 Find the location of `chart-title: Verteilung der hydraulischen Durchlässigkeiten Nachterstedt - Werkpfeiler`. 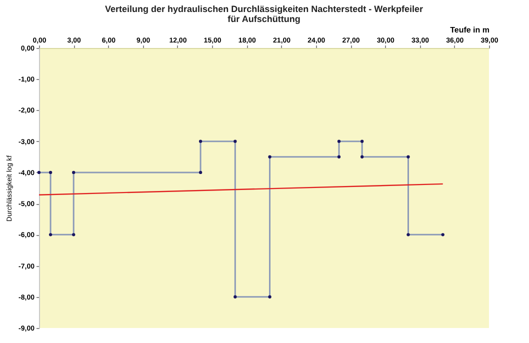

chart-title: Verteilung der hydraulischen Durchlässigkeiten Nachterstedt - Werkpfeiler is located at coordinates (264, 9).